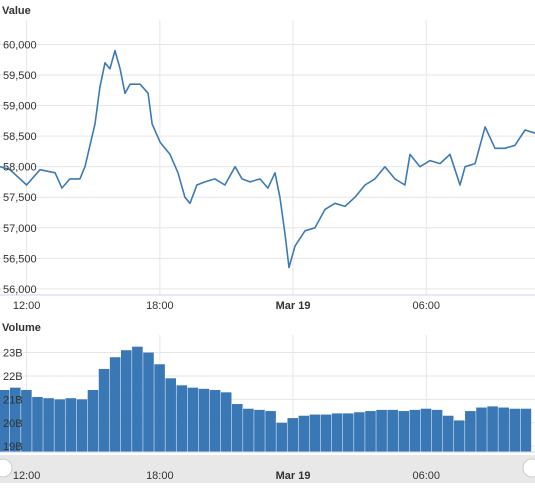 This screenshot has width=535, height=490. Describe the element at coordinates (20, 229) in the screenshot. I see `y-tick-label: 57,000` at that location.